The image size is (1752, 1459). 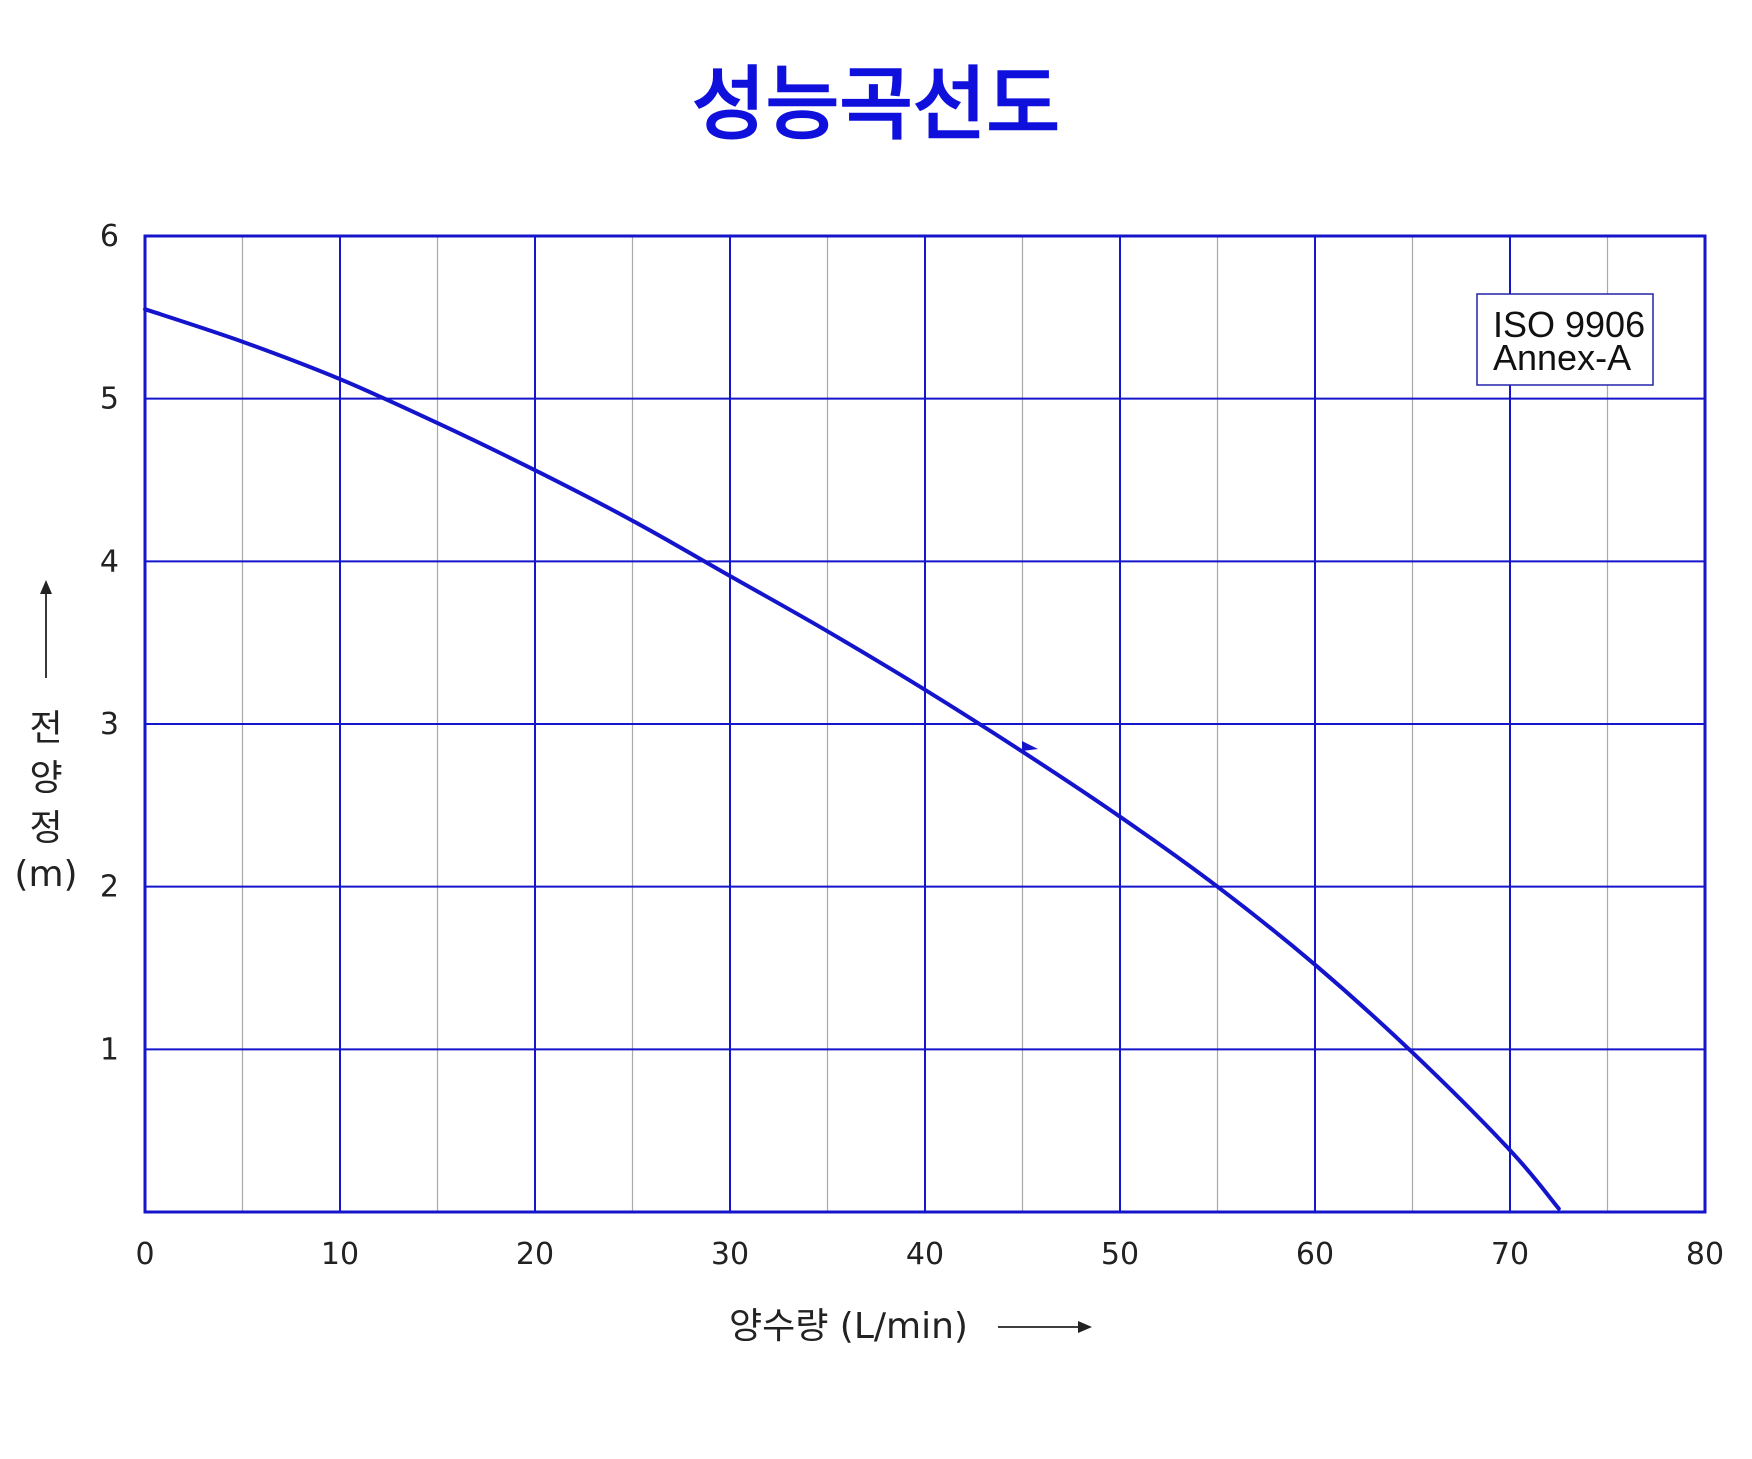 What do you see at coordinates (109, 887) in the screenshot?
I see `y-tick-label: 2` at bounding box center [109, 887].